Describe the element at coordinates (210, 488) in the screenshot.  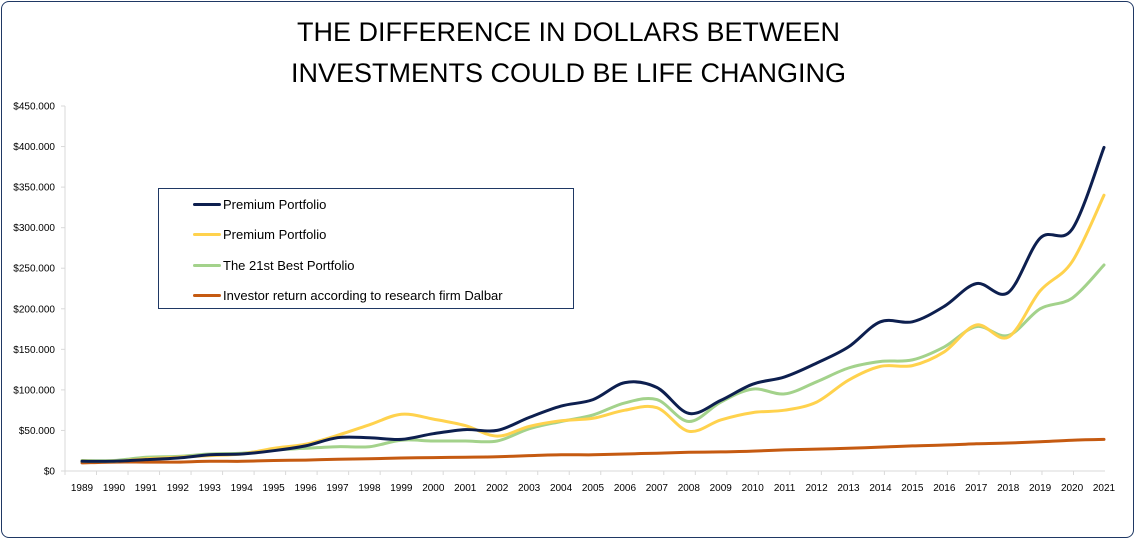
I see `x-tick-label: 1993` at that location.